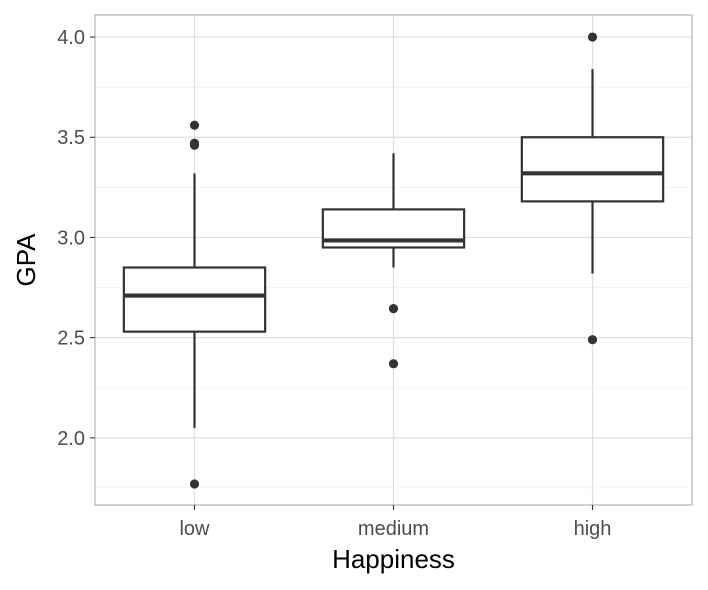  I want to click on x-tick-label-medium: medium, so click(393, 529).